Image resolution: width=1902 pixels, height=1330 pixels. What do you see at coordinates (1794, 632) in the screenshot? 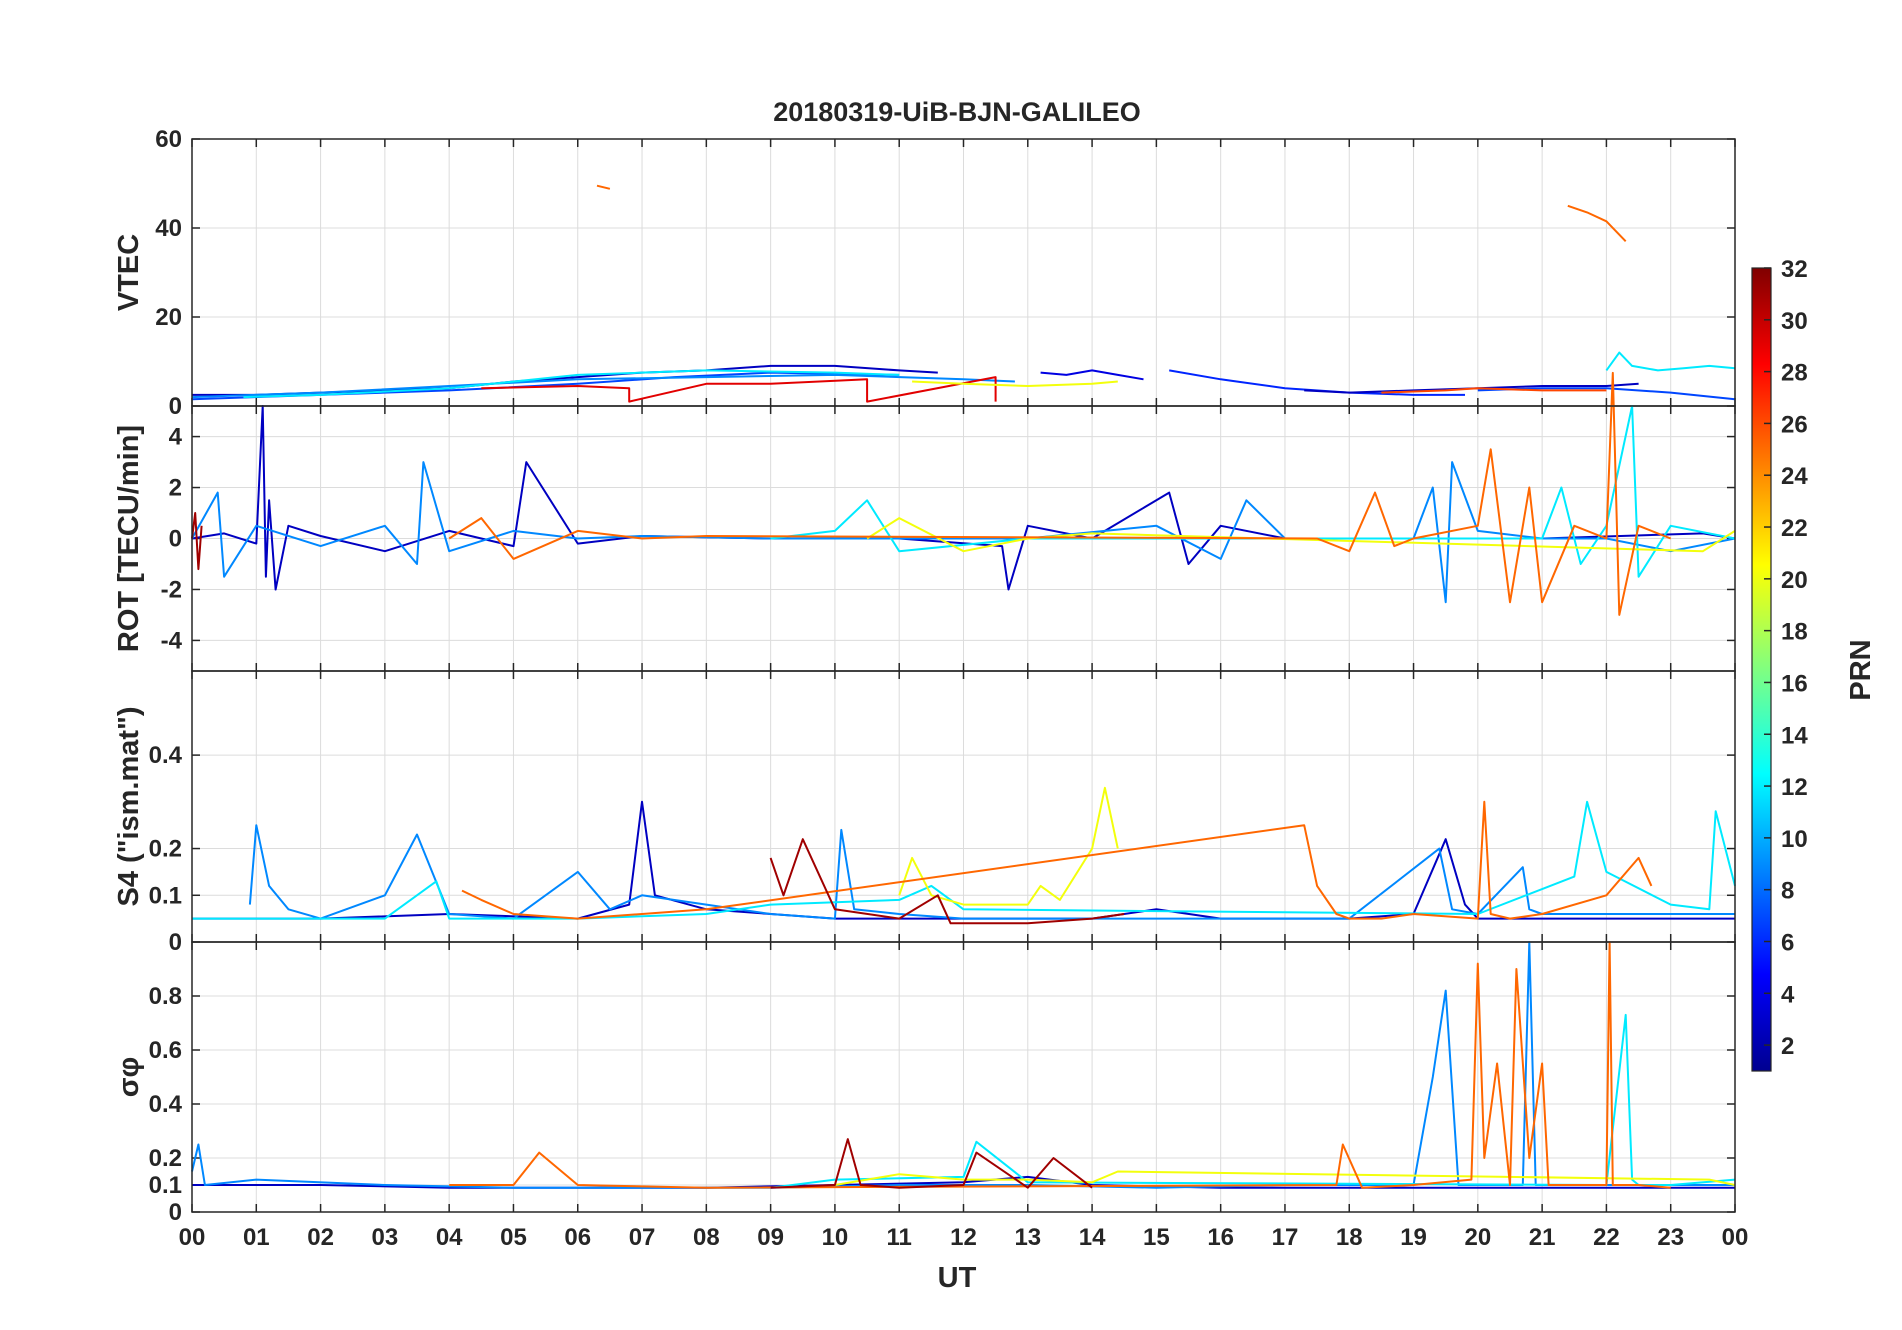
I see `colorbar-tick-label: 18` at bounding box center [1794, 632].